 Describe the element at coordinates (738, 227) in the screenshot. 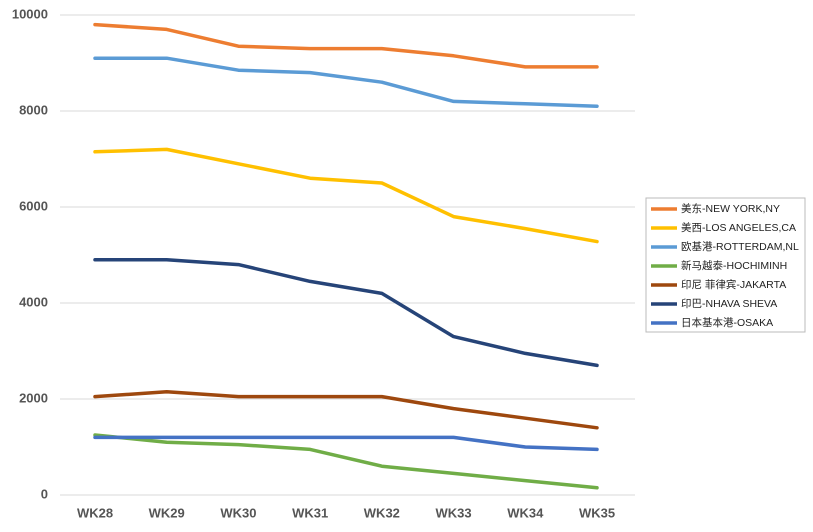

I see `legend-label: 美西-LOS ANGELES,CA` at that location.